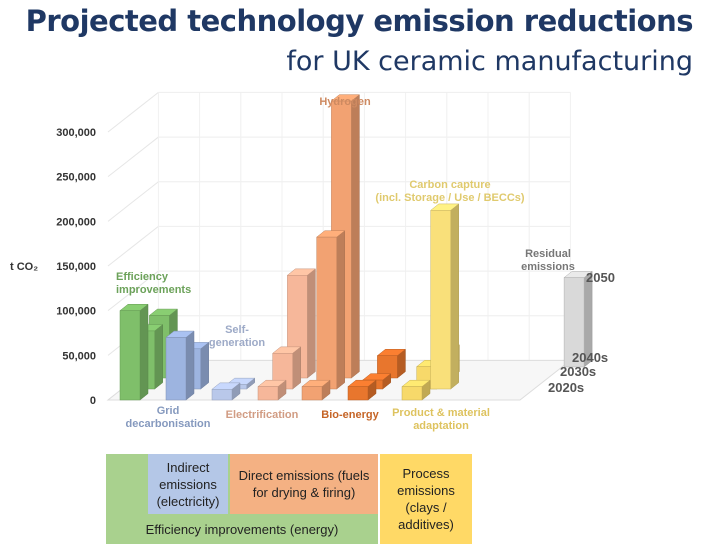  Describe the element at coordinates (262, 415) in the screenshot. I see `category-label: Electrification` at that location.